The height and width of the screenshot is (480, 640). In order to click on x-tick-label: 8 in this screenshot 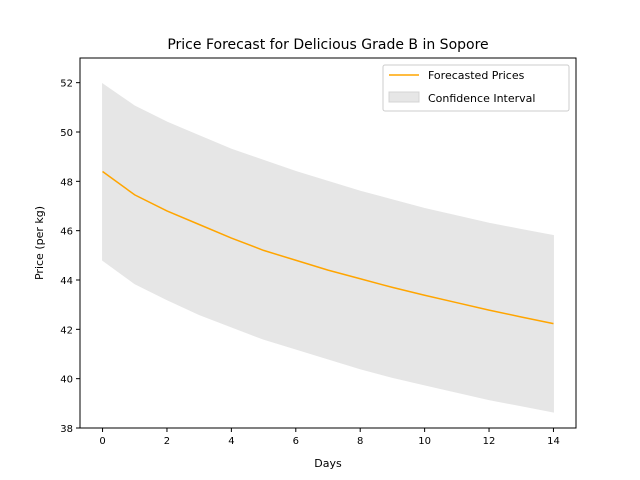, I will do `click(360, 441)`.